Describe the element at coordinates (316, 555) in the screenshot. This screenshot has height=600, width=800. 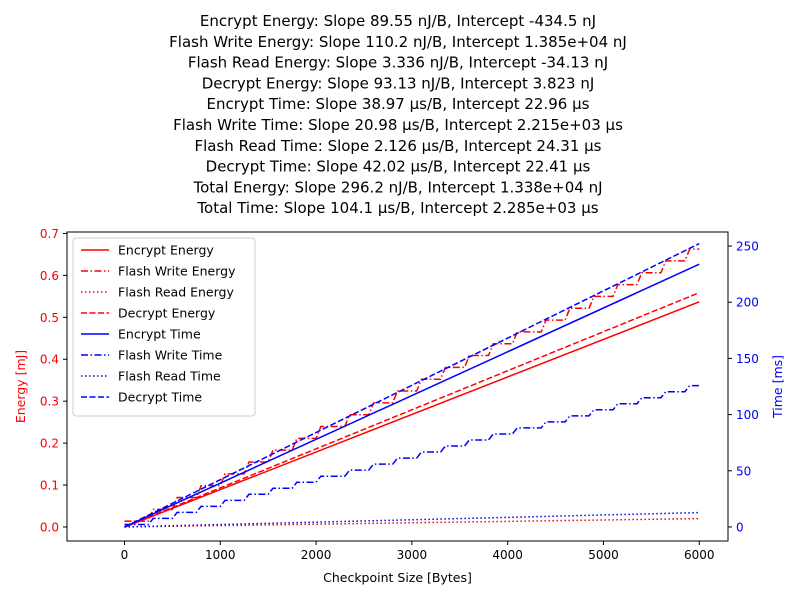
I see `x-tick-label: 2000` at that location.